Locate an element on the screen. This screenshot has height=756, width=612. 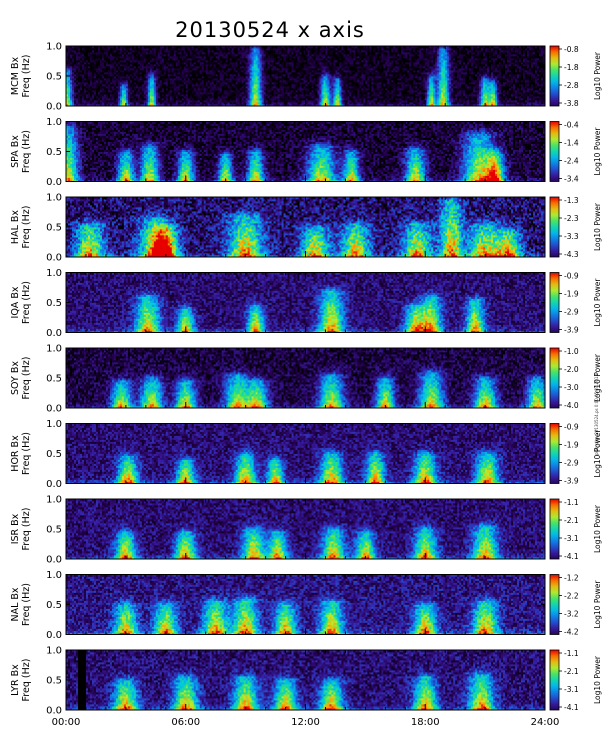
colorbar-tick-label: -2.4 is located at coordinates (571, 161).